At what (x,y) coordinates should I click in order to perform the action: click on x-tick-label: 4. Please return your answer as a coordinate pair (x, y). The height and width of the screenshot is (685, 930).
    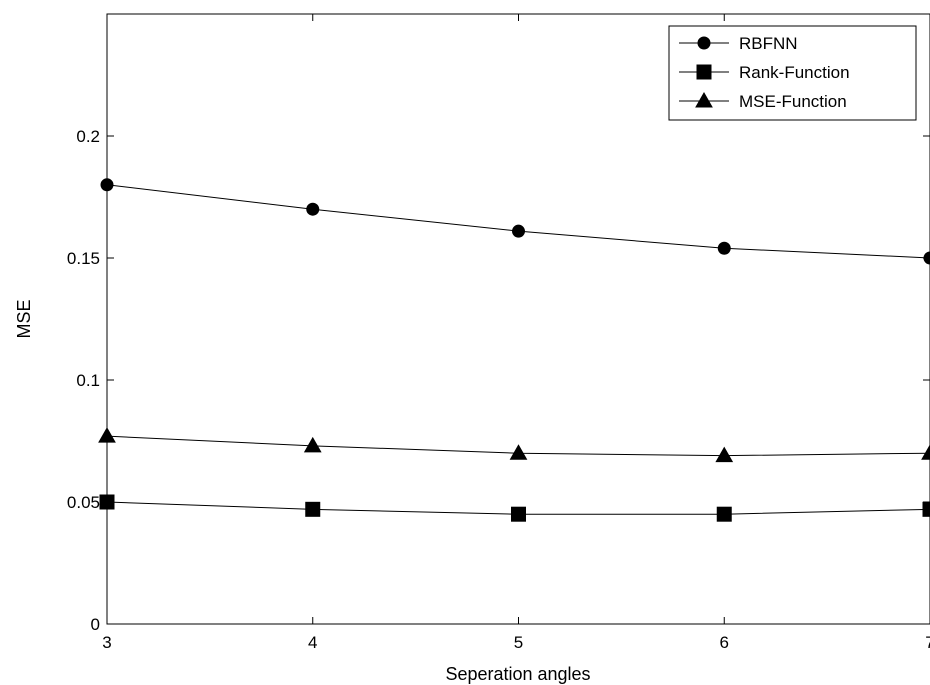
    Looking at the image, I should click on (312, 642).